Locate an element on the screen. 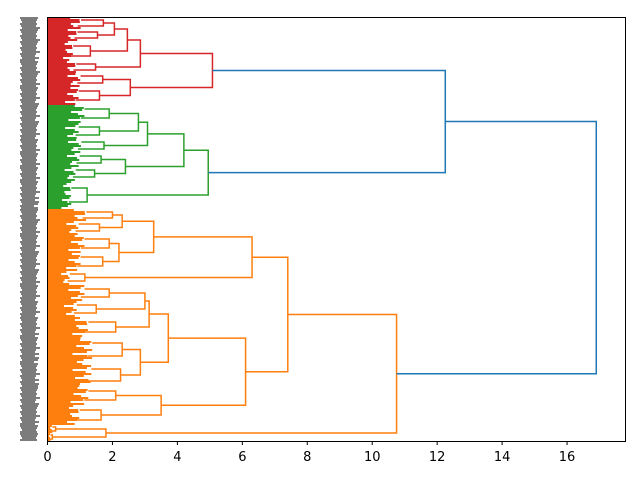 The width and height of the screenshot is (640, 480). x-tick-label: 10 is located at coordinates (372, 457).